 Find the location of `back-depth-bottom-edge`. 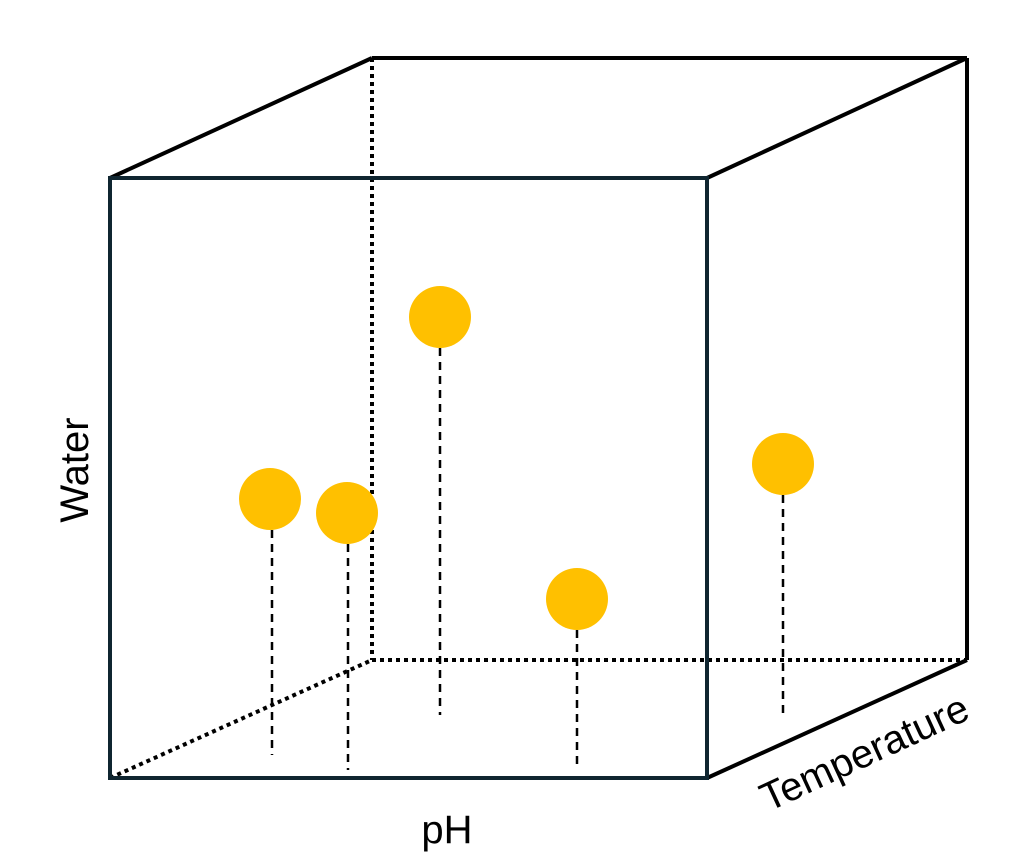

back-depth-bottom-edge is located at coordinates (241, 719).